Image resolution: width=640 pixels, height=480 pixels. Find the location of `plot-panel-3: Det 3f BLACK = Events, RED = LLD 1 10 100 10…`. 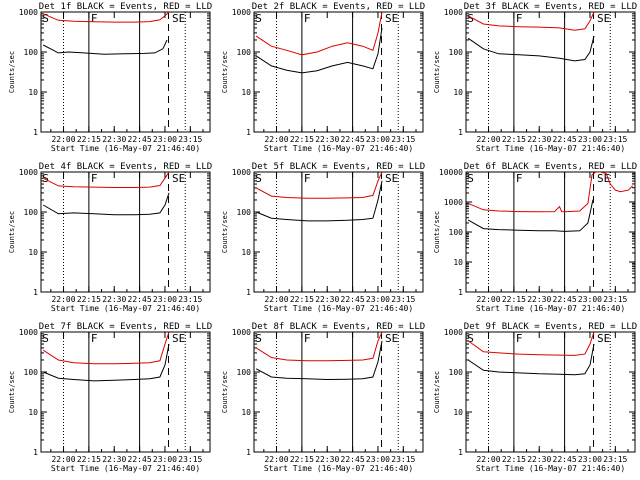

plot-panel-3: Det 3f BLACK = Events, RED = LLD 1 10 100 10… is located at coordinates (535, 77).